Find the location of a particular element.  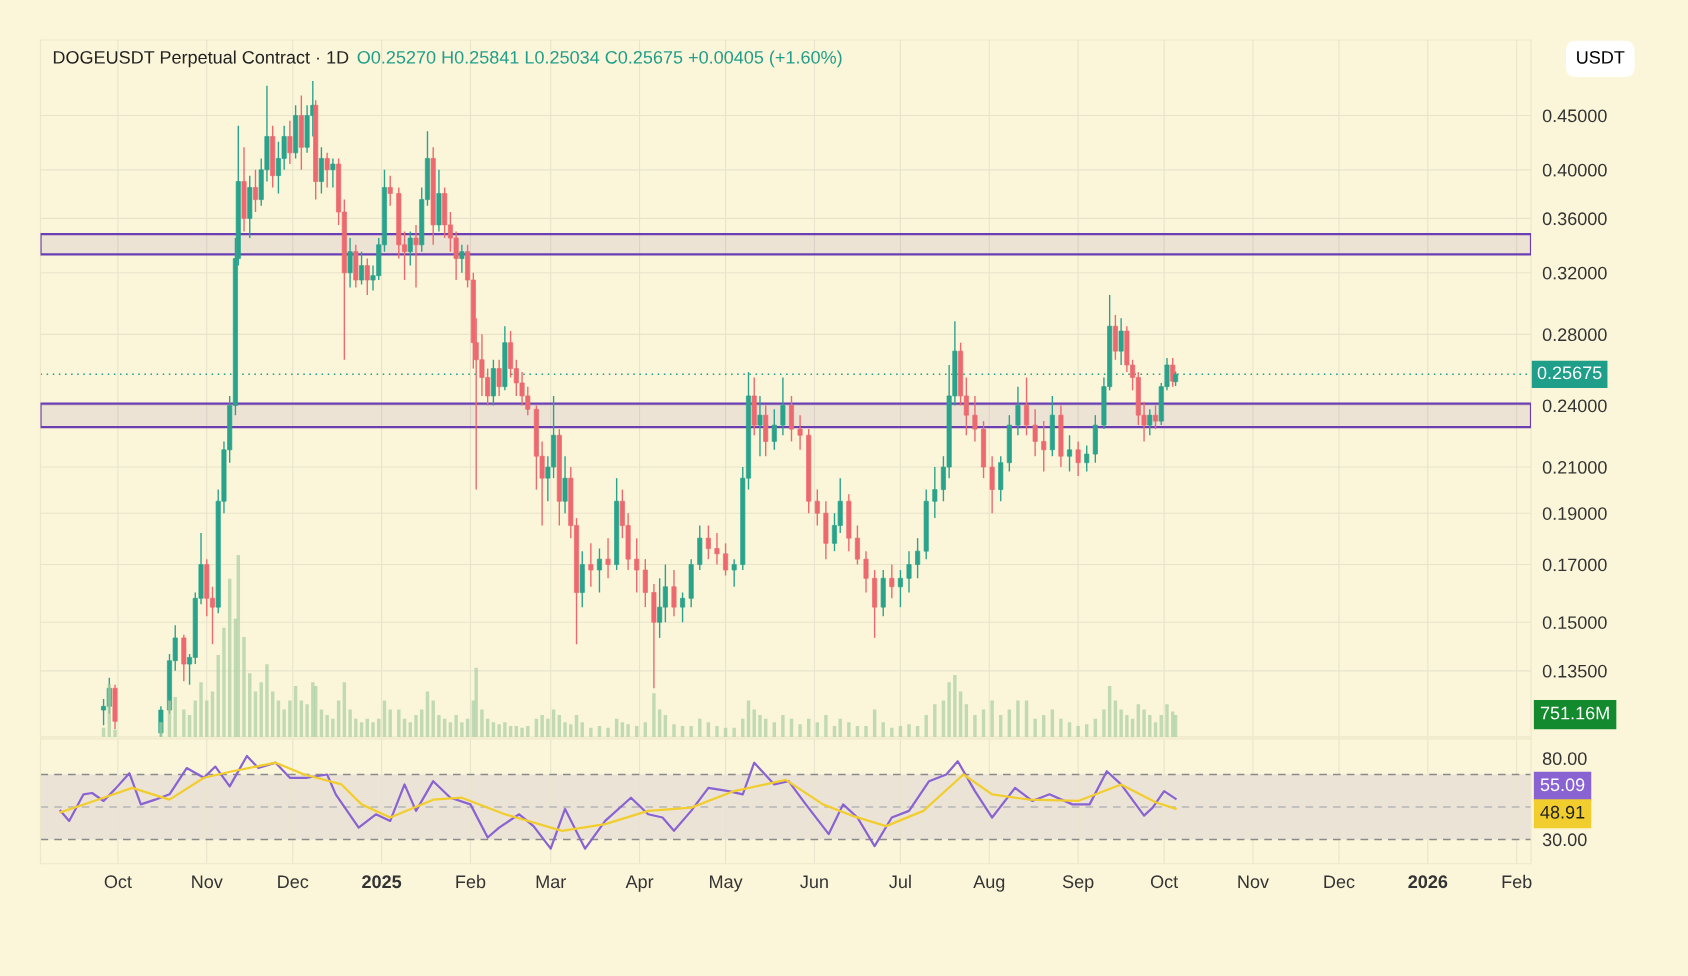

y-tick-label: 80.00 is located at coordinates (1564, 759).